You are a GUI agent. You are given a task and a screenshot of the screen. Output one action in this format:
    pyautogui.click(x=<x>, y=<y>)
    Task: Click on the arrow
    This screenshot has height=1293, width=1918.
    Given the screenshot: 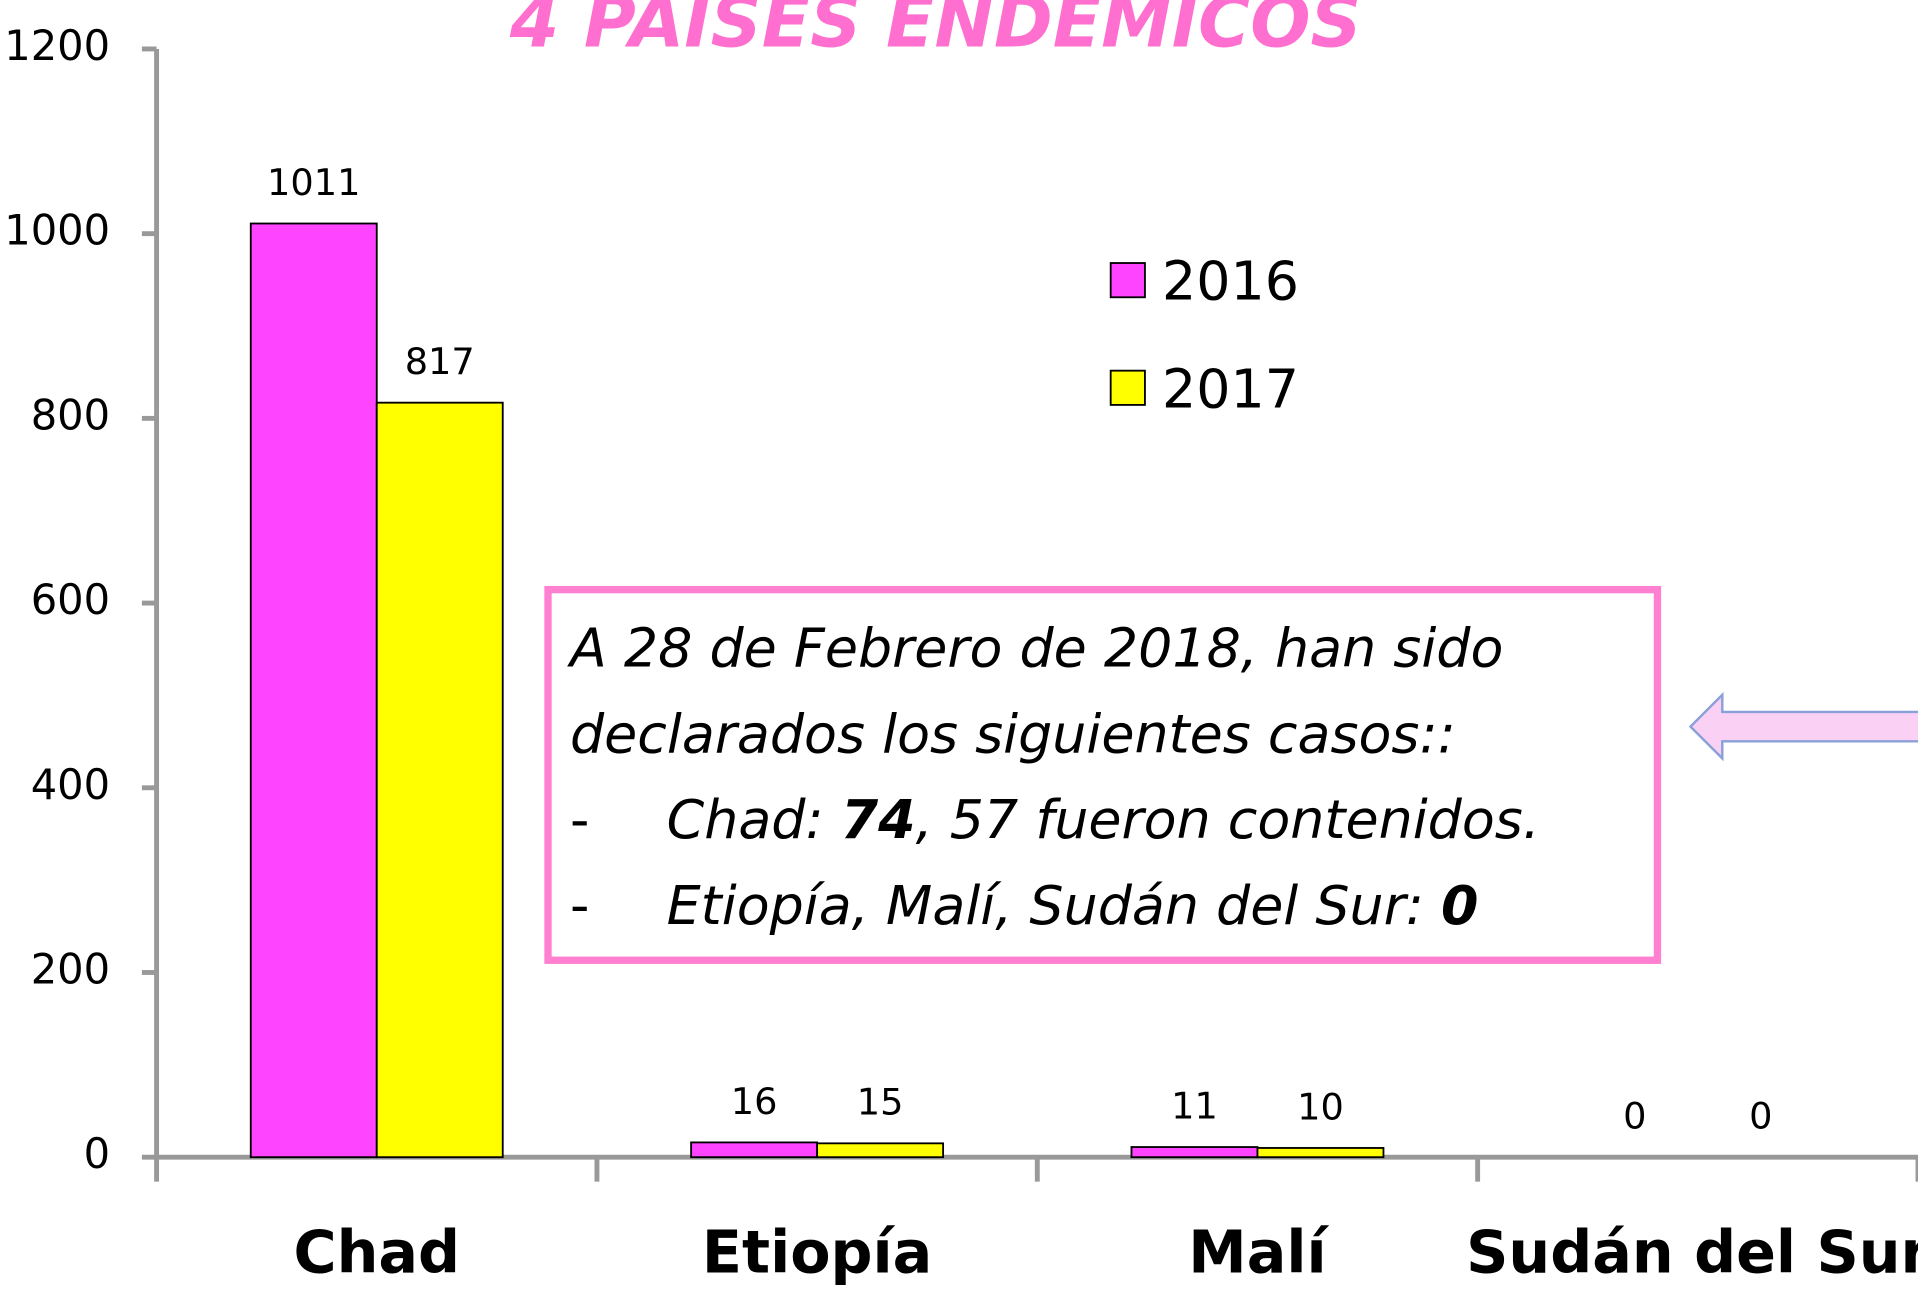 What is the action you would take?
    pyautogui.click(x=1803, y=726)
    